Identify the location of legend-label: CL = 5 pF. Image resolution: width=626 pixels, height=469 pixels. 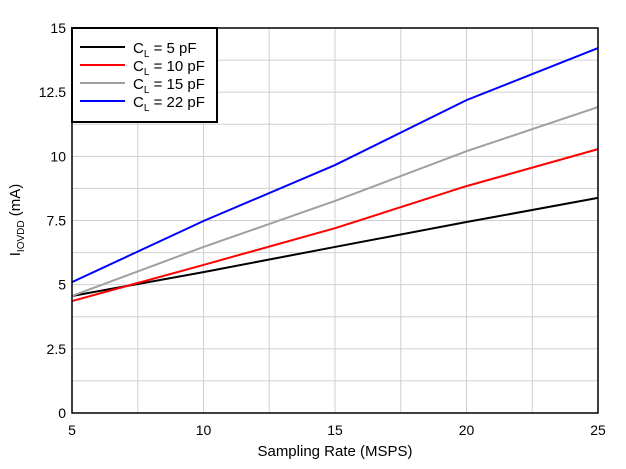
(165, 50).